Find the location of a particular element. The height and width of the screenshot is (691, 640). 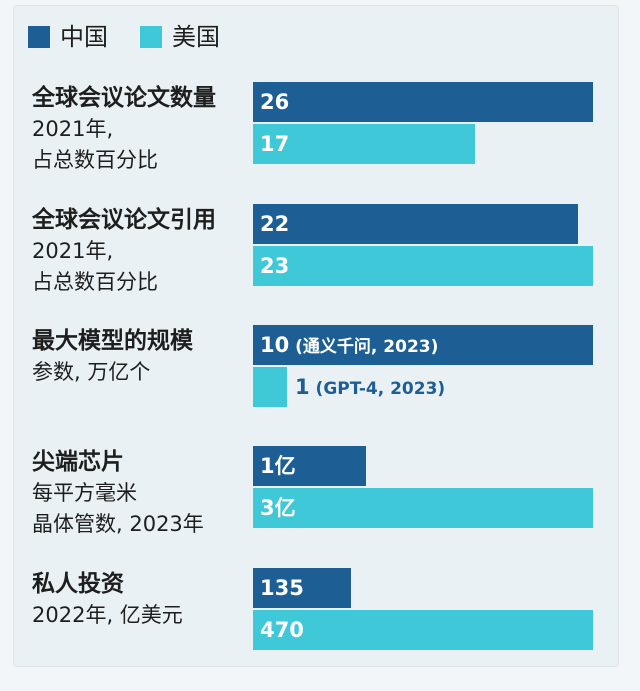

bar-note: (通义千问, 2023) is located at coordinates (364, 347).